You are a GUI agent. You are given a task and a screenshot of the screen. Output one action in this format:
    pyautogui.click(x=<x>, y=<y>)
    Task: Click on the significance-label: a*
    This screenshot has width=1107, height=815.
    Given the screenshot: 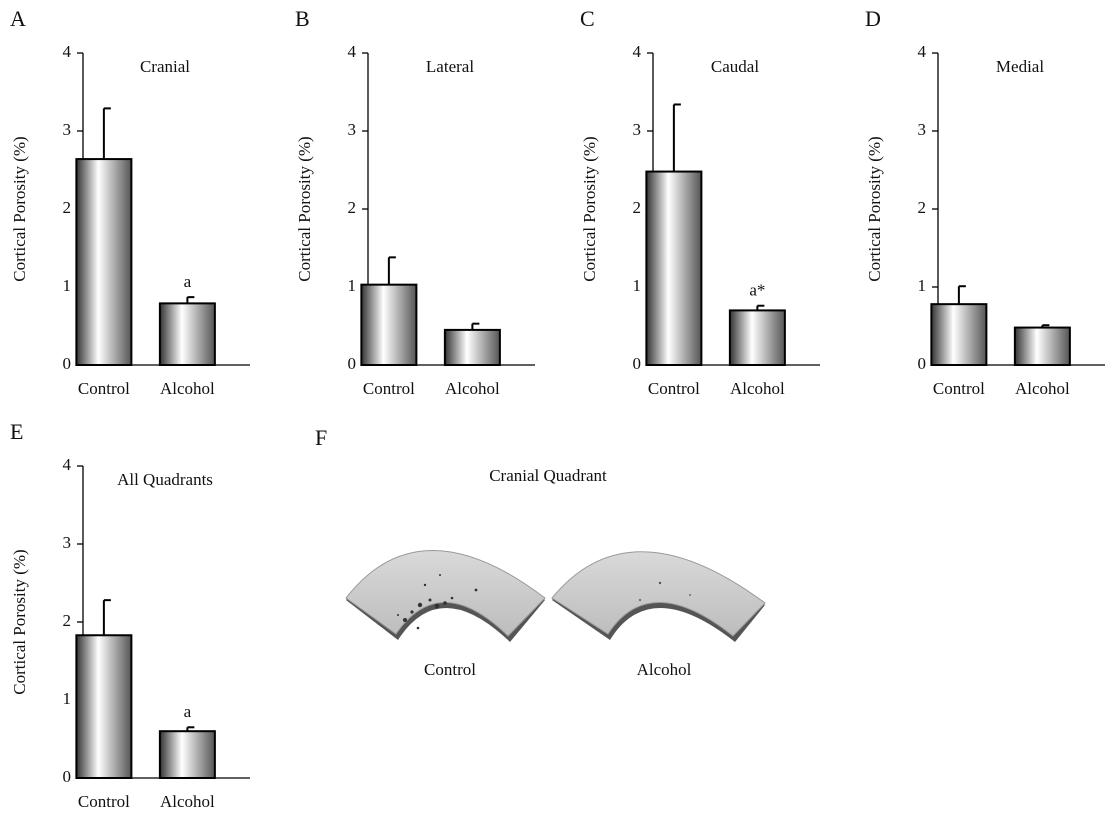 What is the action you would take?
    pyautogui.click(x=757, y=290)
    